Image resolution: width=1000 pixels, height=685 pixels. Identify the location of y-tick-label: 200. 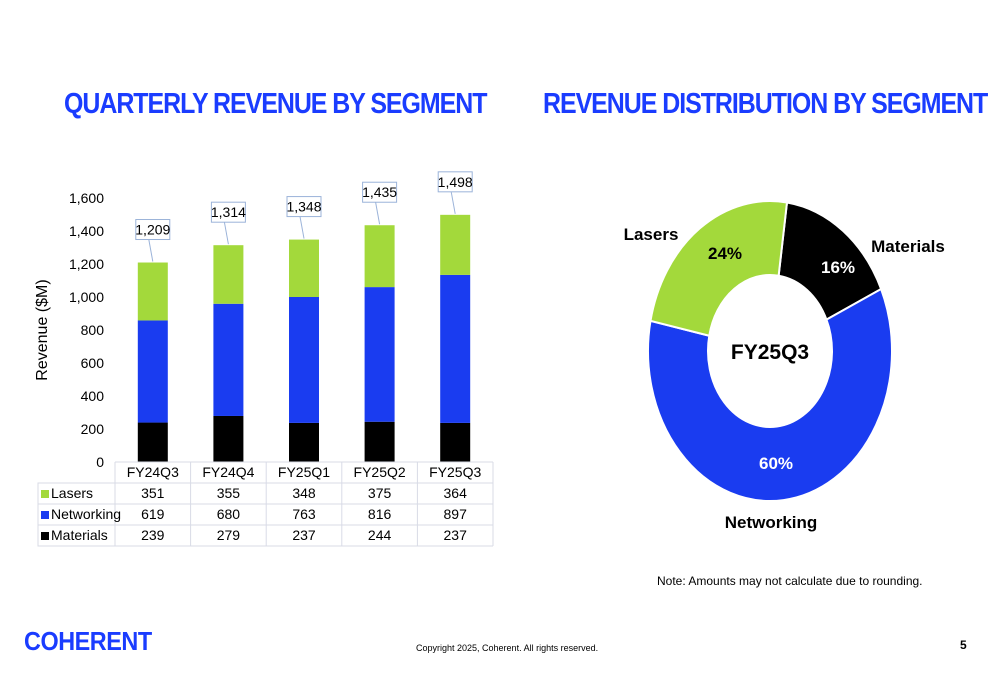
(93, 429).